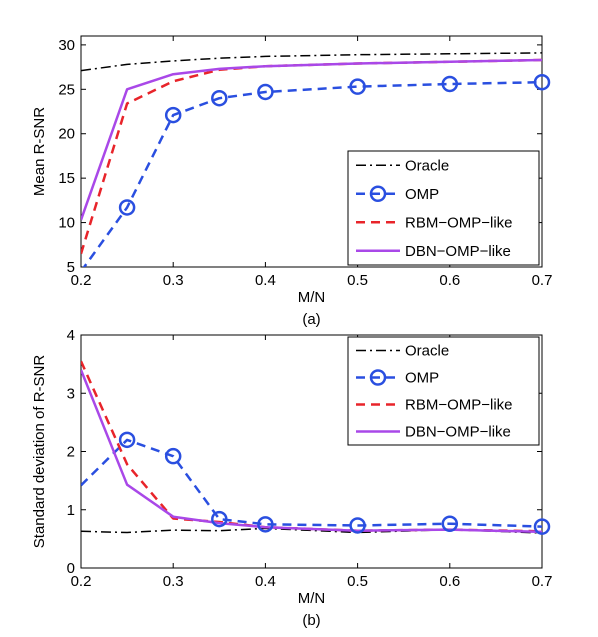  What do you see at coordinates (71, 568) in the screenshot?
I see `y-tick-label: 0` at bounding box center [71, 568].